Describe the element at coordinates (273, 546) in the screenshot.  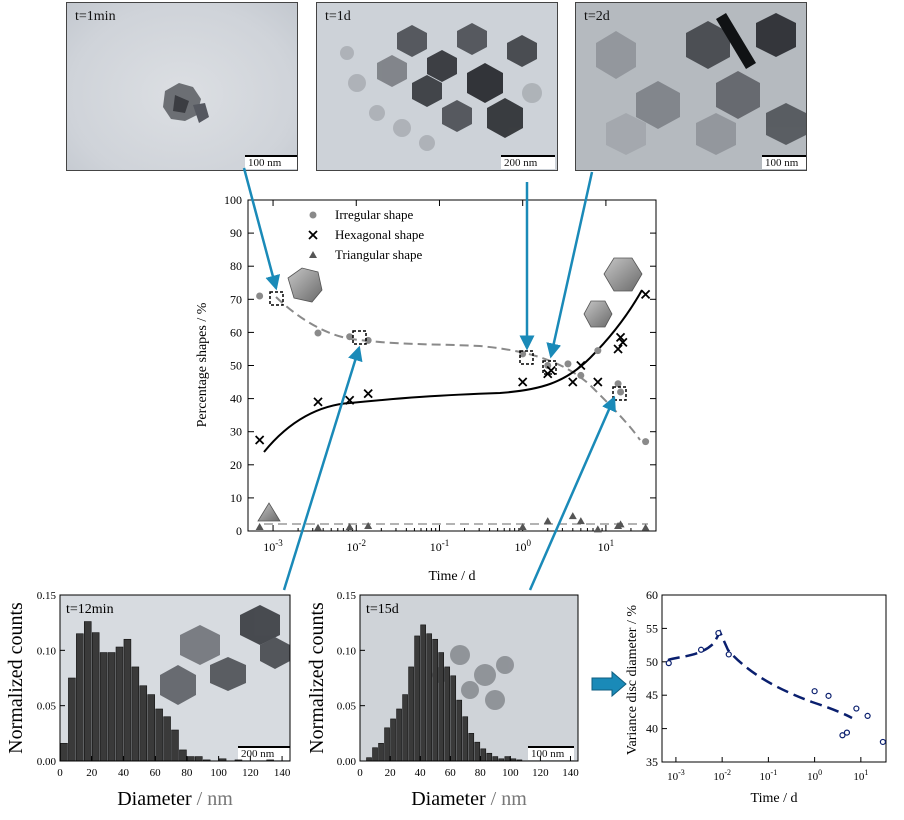
I see `x-tick-label: 10-3` at that location.